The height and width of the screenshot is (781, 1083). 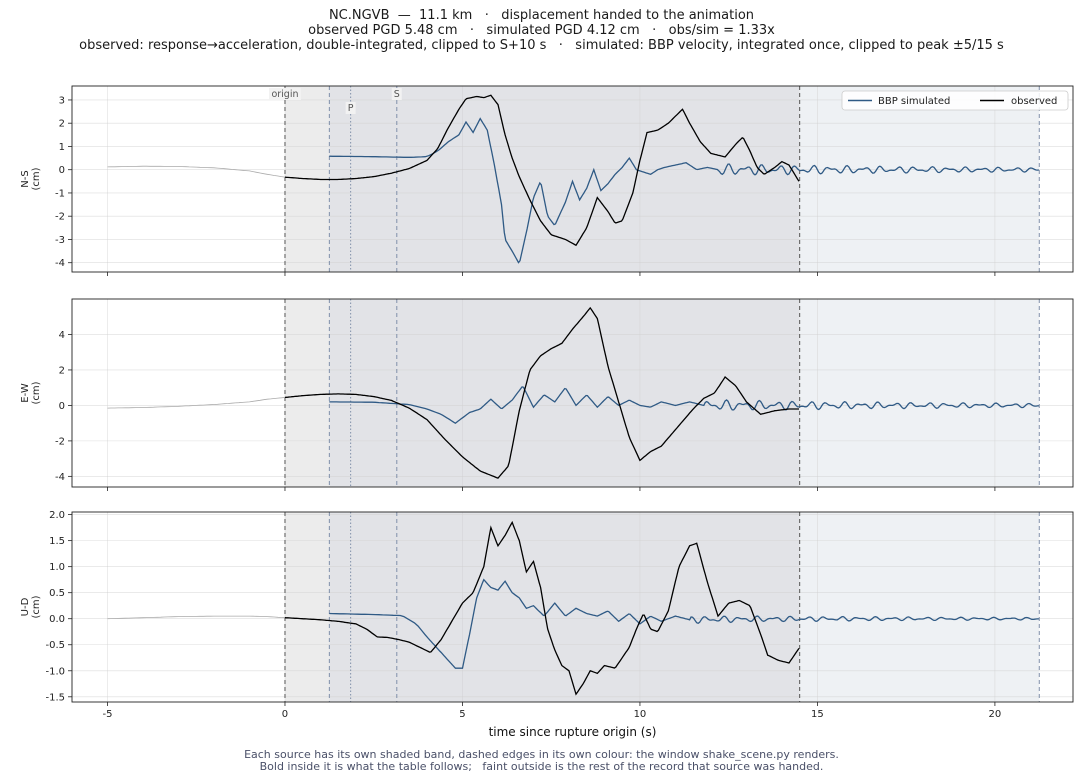 I want to click on origin-label-bg, so click(x=284, y=94).